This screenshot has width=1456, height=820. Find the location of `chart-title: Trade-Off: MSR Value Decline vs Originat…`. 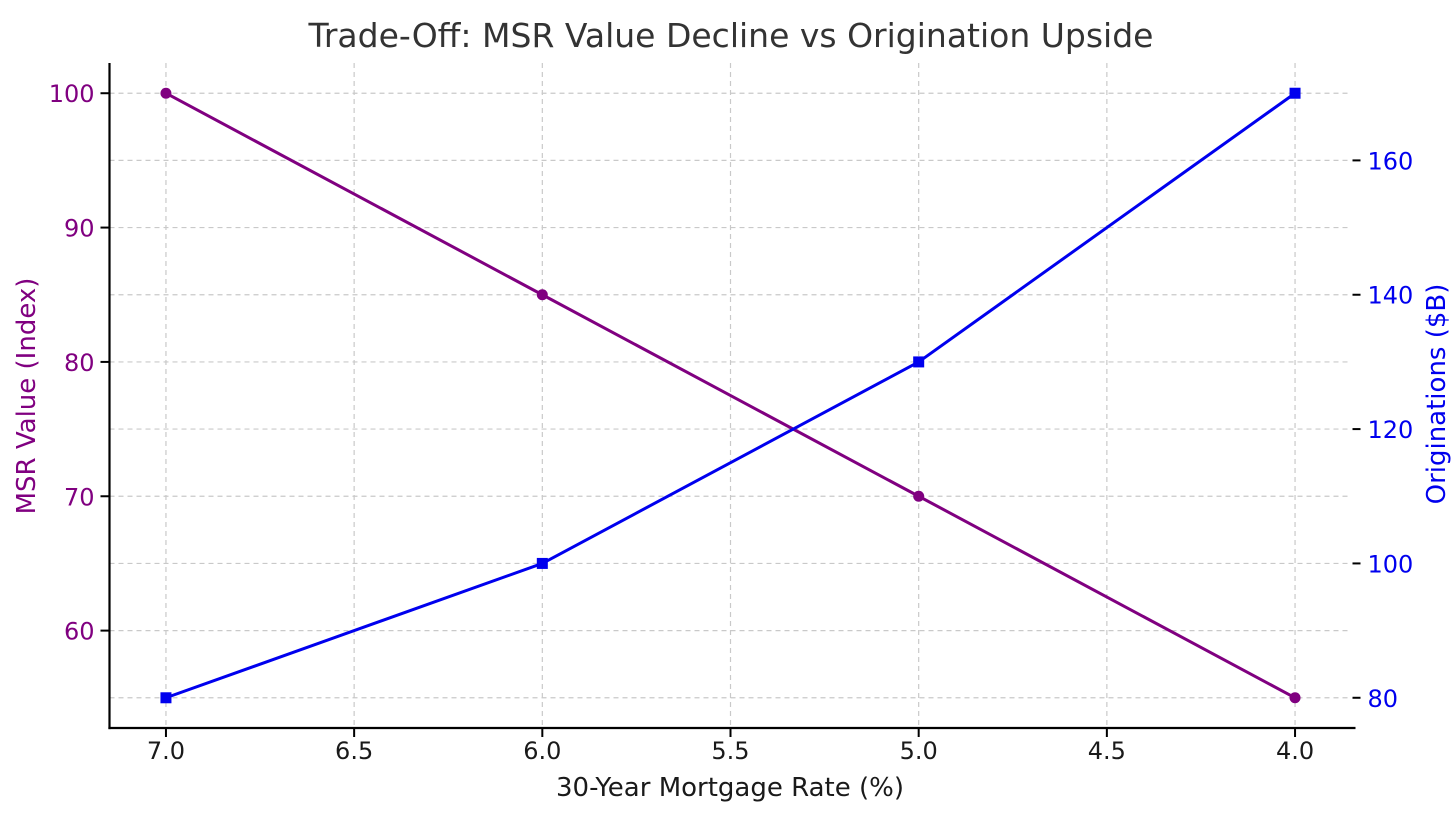

chart-title: Trade-Off: MSR Value Decline vs Originat… is located at coordinates (731, 35).